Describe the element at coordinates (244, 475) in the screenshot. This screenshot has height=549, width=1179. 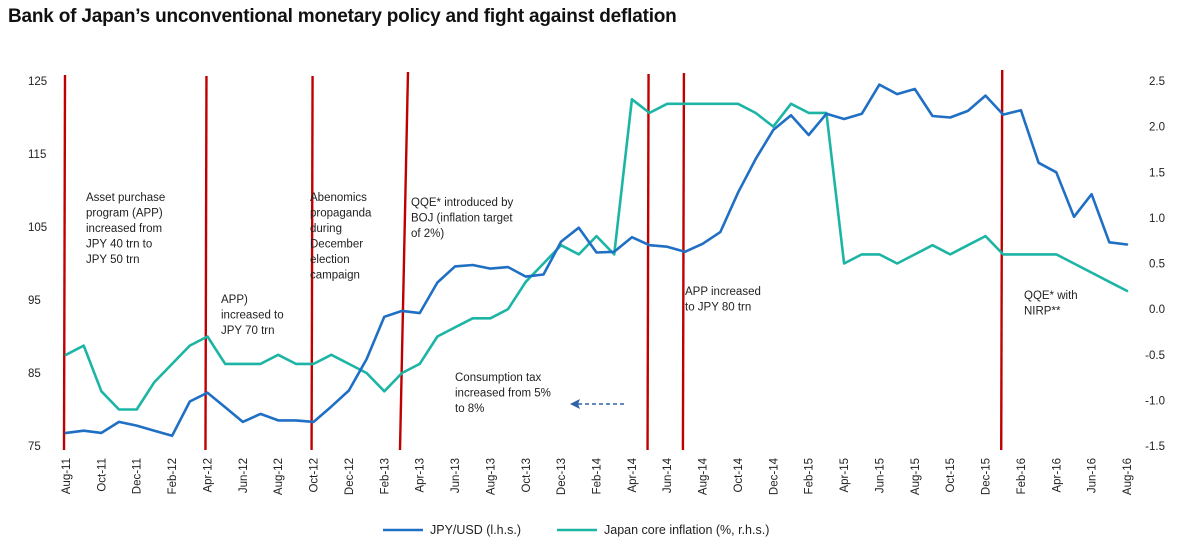
I see `x-tick-label: Jun-12` at that location.